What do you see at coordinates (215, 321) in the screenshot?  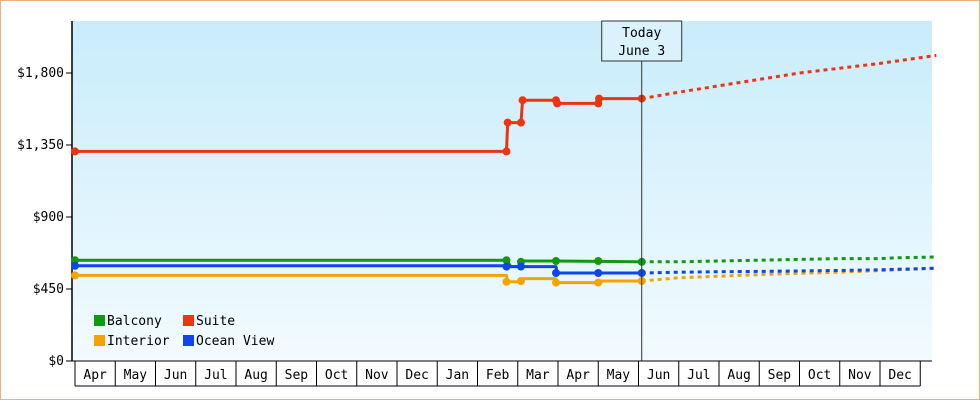 I see `legend-label: Suite` at bounding box center [215, 321].